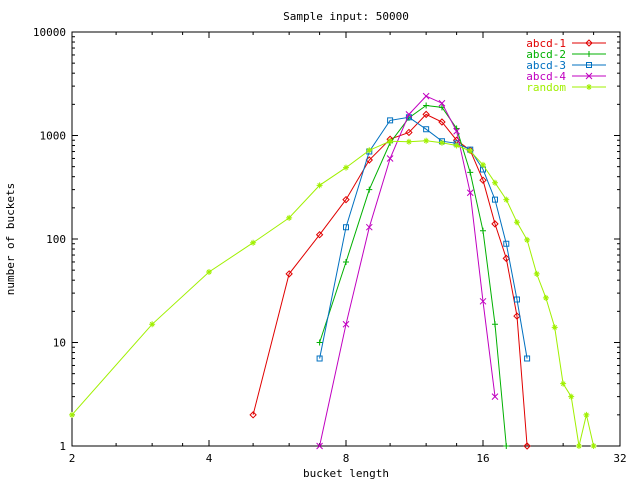  I want to click on x-tick-label: 32, so click(619, 458).